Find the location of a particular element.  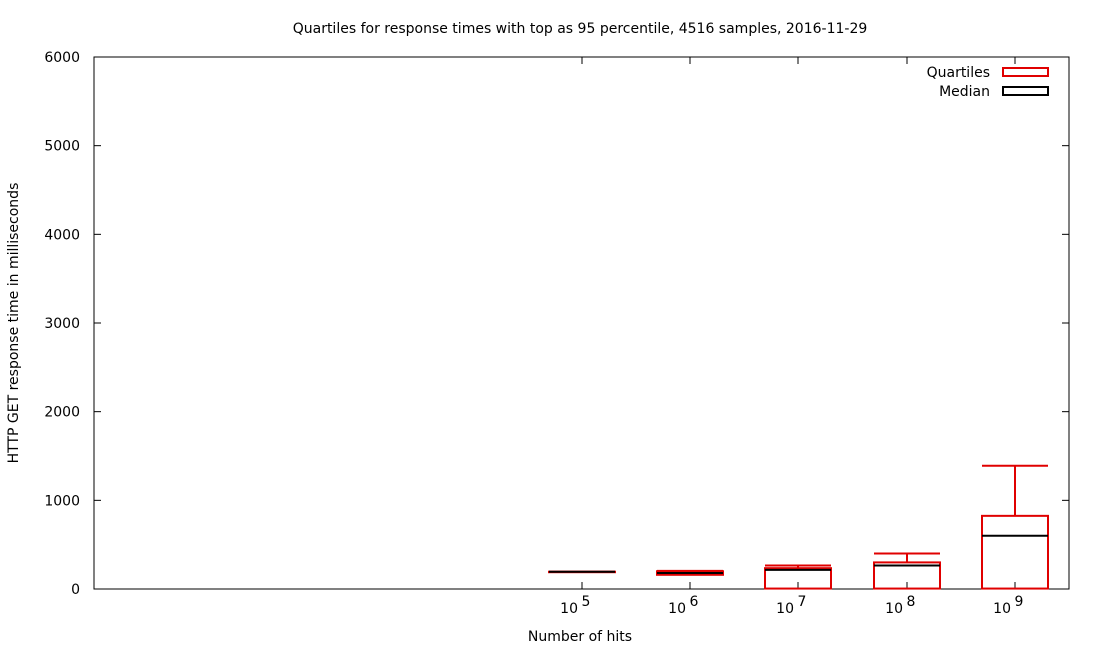

legend-label: Quartiles is located at coordinates (958, 73).